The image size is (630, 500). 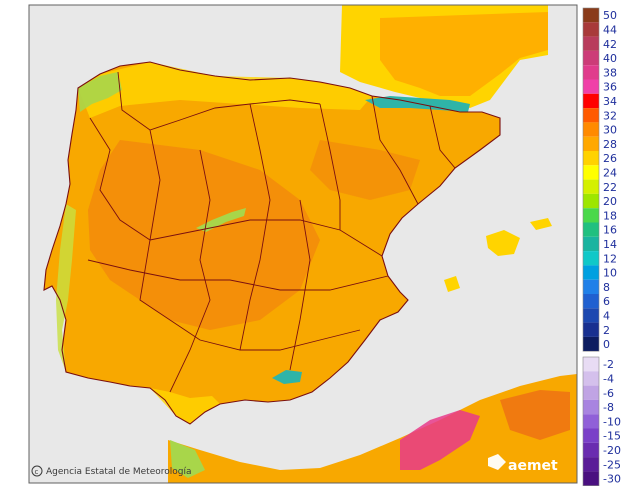 I want to click on legend-label: 28, so click(x=610, y=144).